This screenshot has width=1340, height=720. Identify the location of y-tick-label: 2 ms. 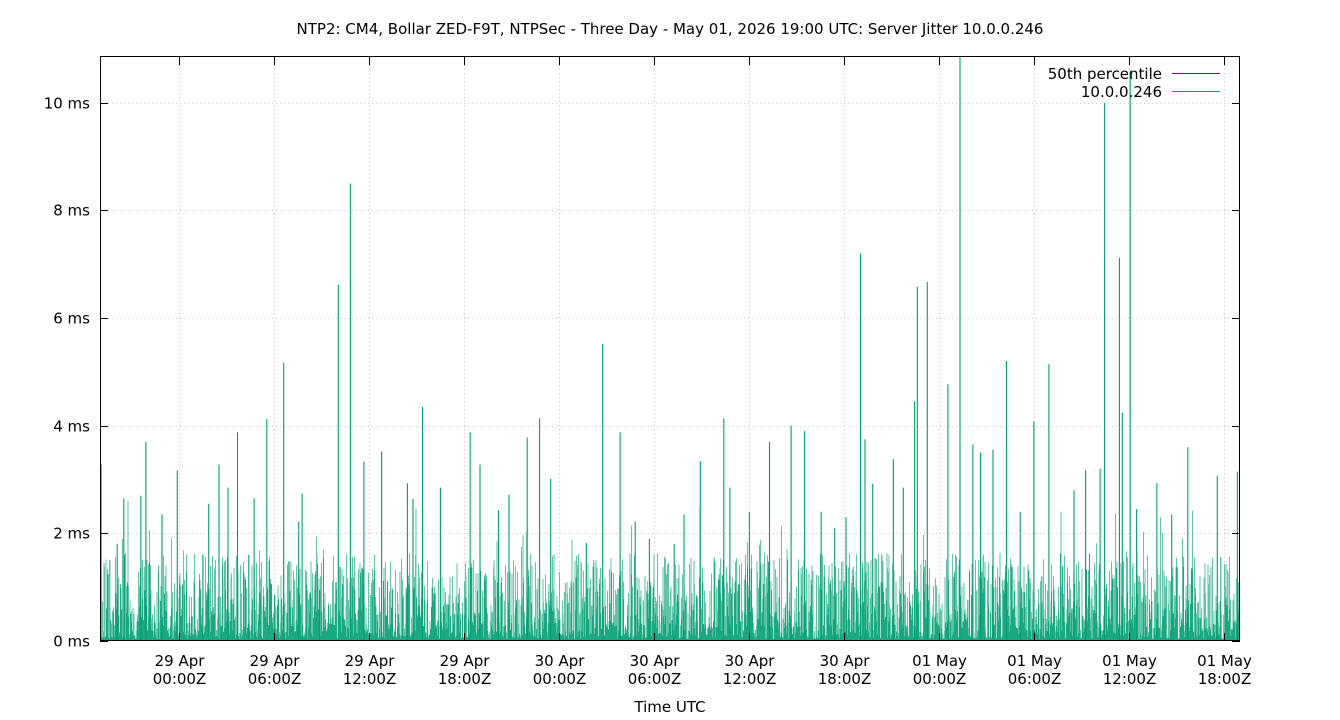
(71, 534).